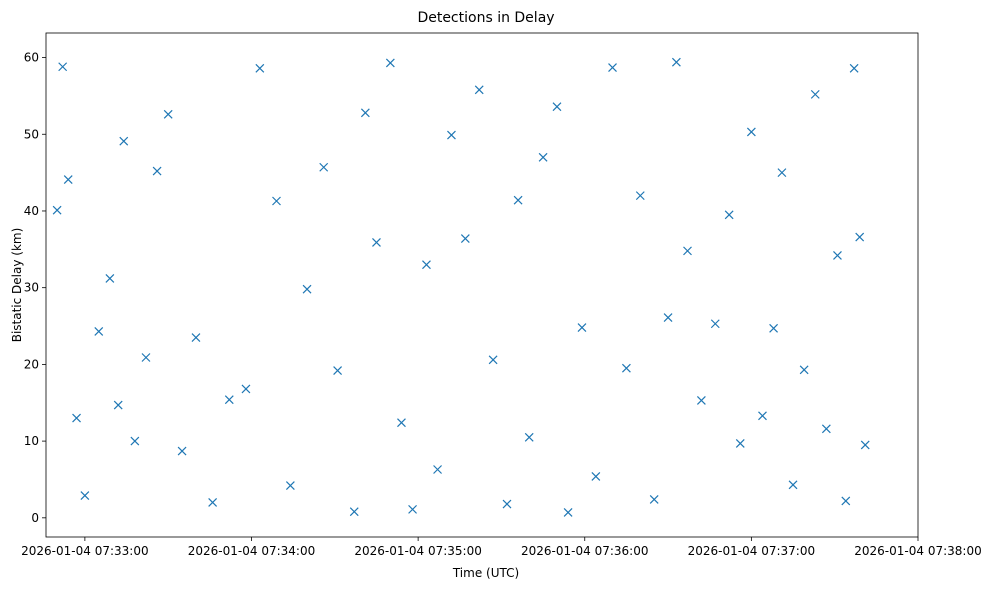  Describe the element at coordinates (251, 551) in the screenshot. I see `x-tick-label: 2026-01-04 07:34:00` at that location.